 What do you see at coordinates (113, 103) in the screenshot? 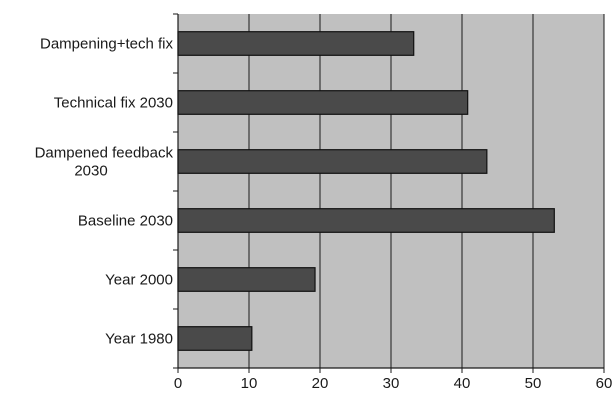
I see `category-label: Technical fix 2030` at bounding box center [113, 103].